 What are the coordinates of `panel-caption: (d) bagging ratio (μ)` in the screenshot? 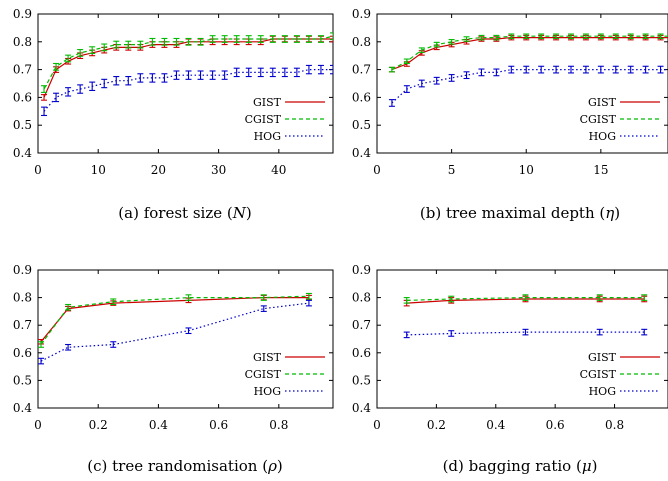 It's located at (520, 466).